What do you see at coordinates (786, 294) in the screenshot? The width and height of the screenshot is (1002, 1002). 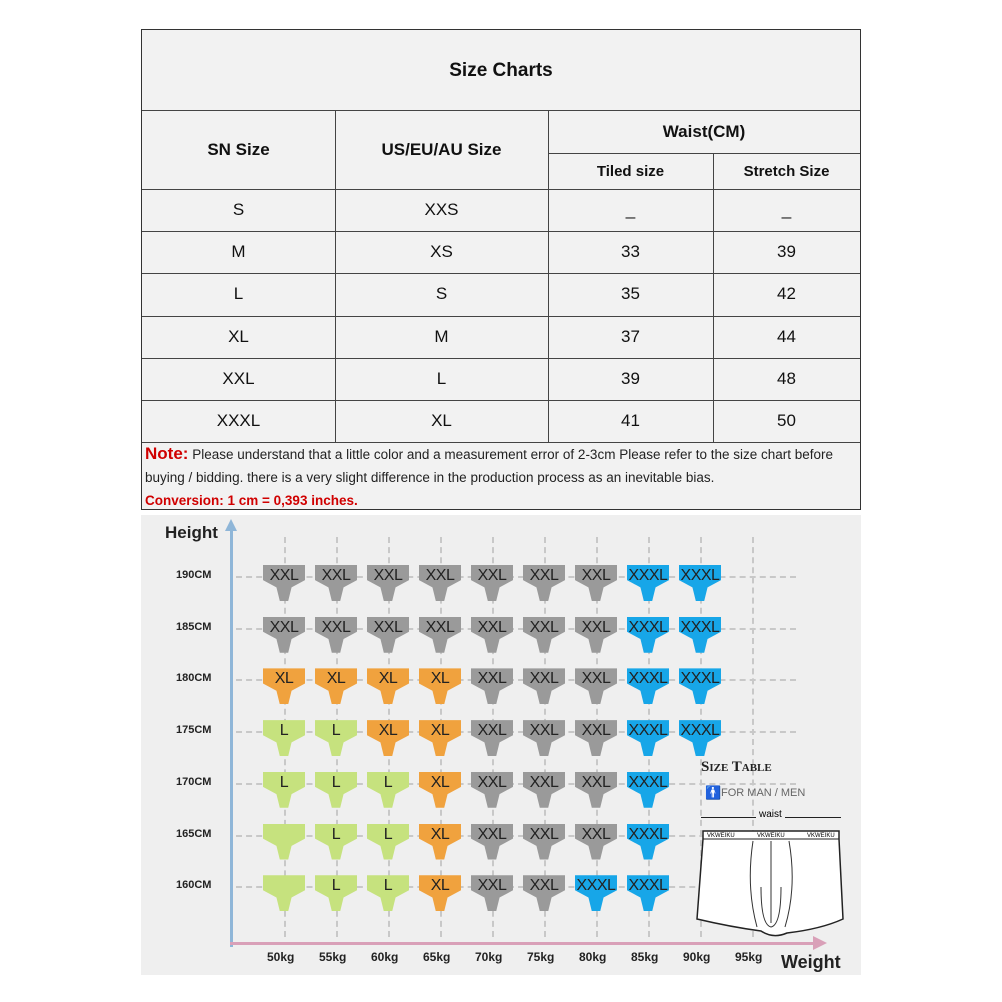 I see `table-cell: 42` at bounding box center [786, 294].